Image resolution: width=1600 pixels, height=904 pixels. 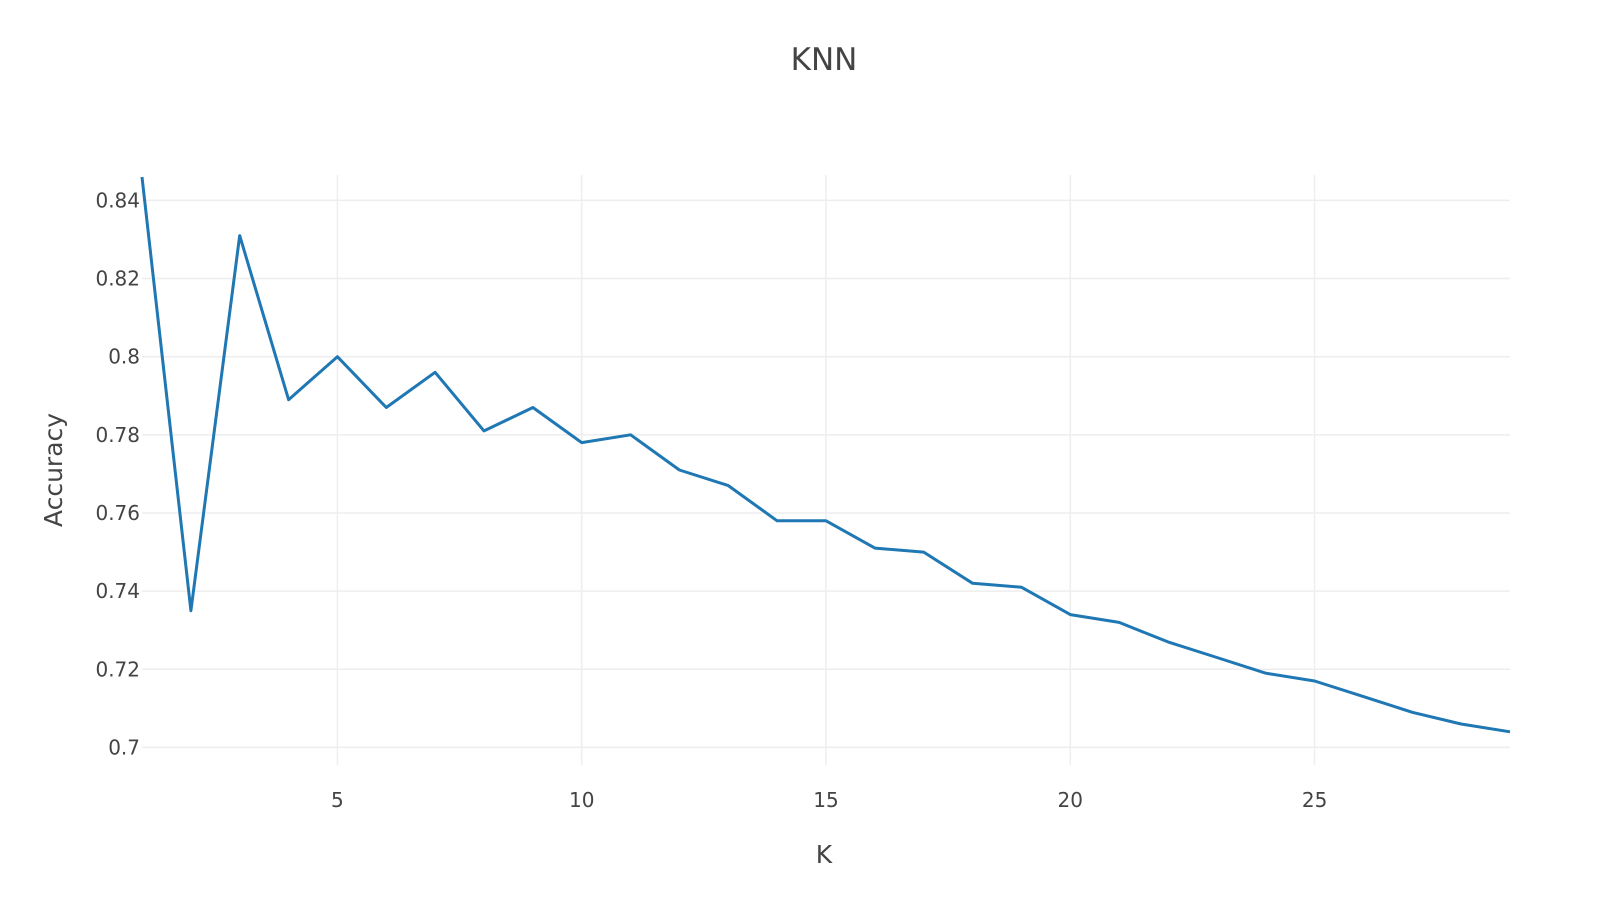 I want to click on y-tick-label: 0.7, so click(x=124, y=747).